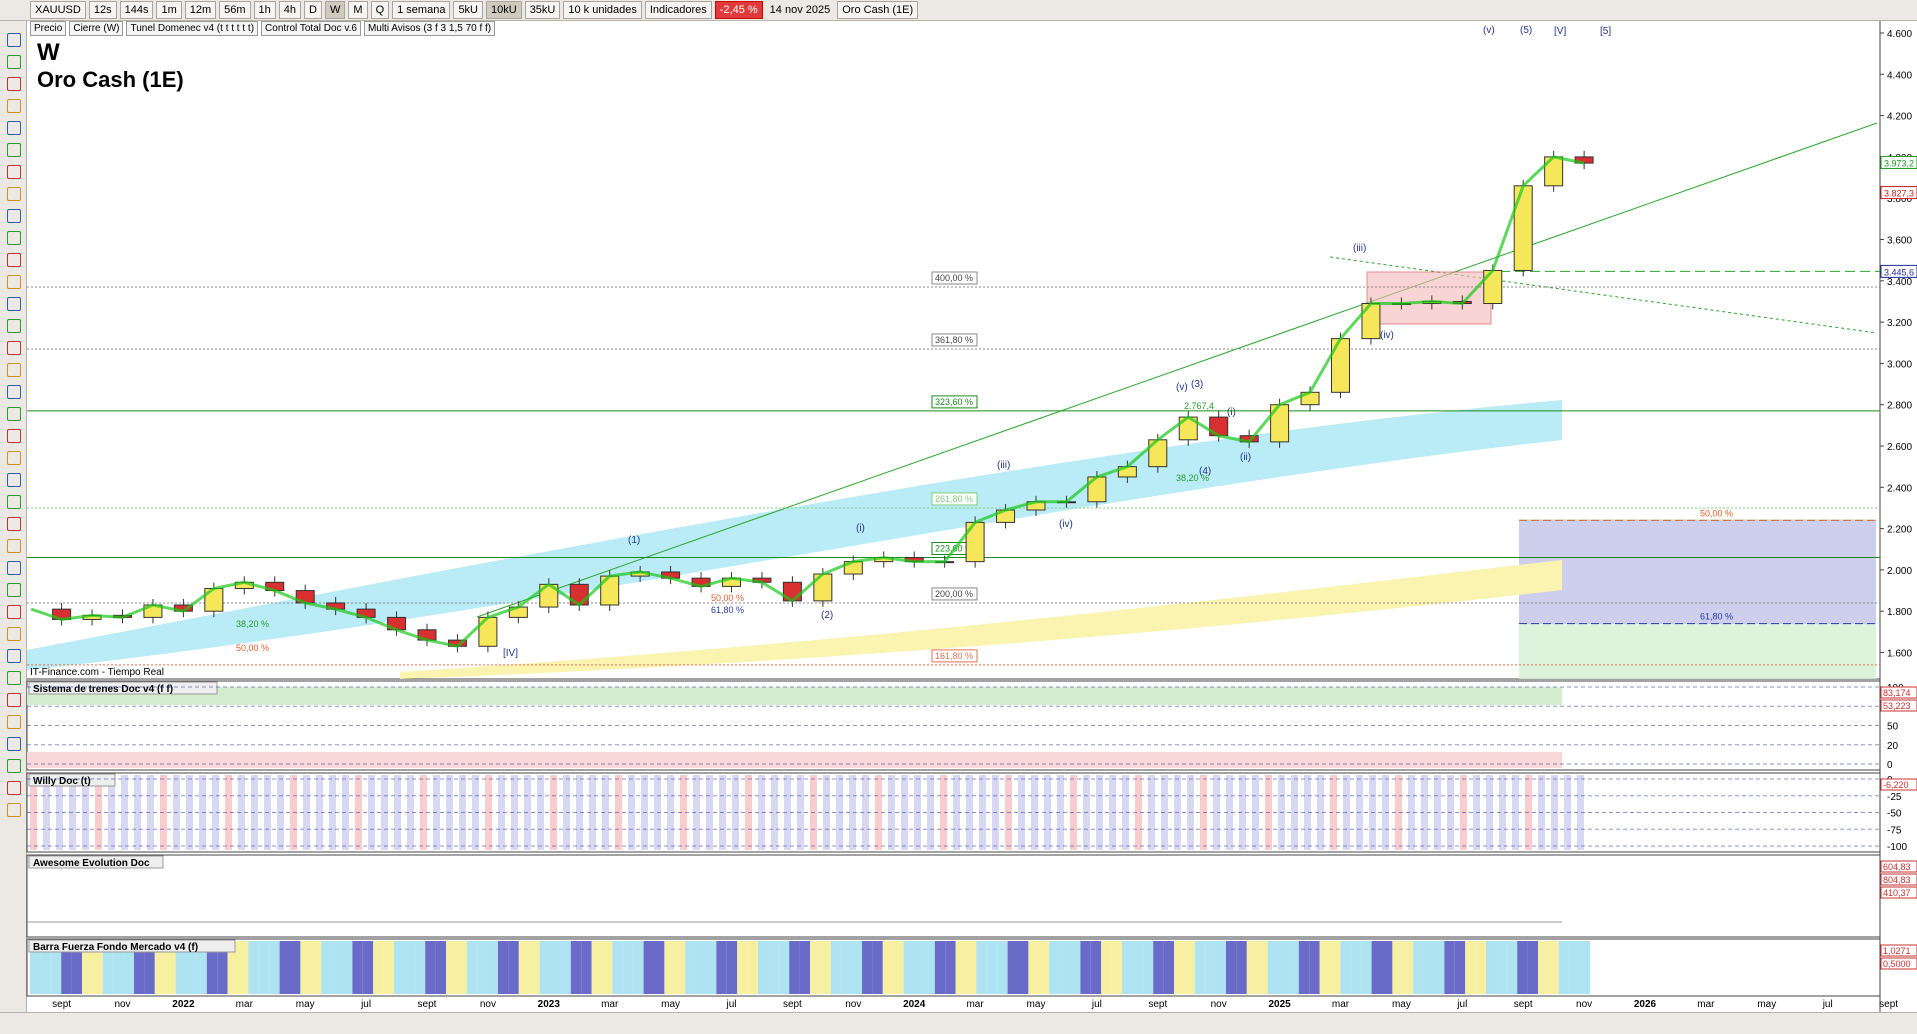 The height and width of the screenshot is (1034, 1917). What do you see at coordinates (192, 28) in the screenshot?
I see `study-label: Tunel Domenec v4 (t t t t t t)` at bounding box center [192, 28].